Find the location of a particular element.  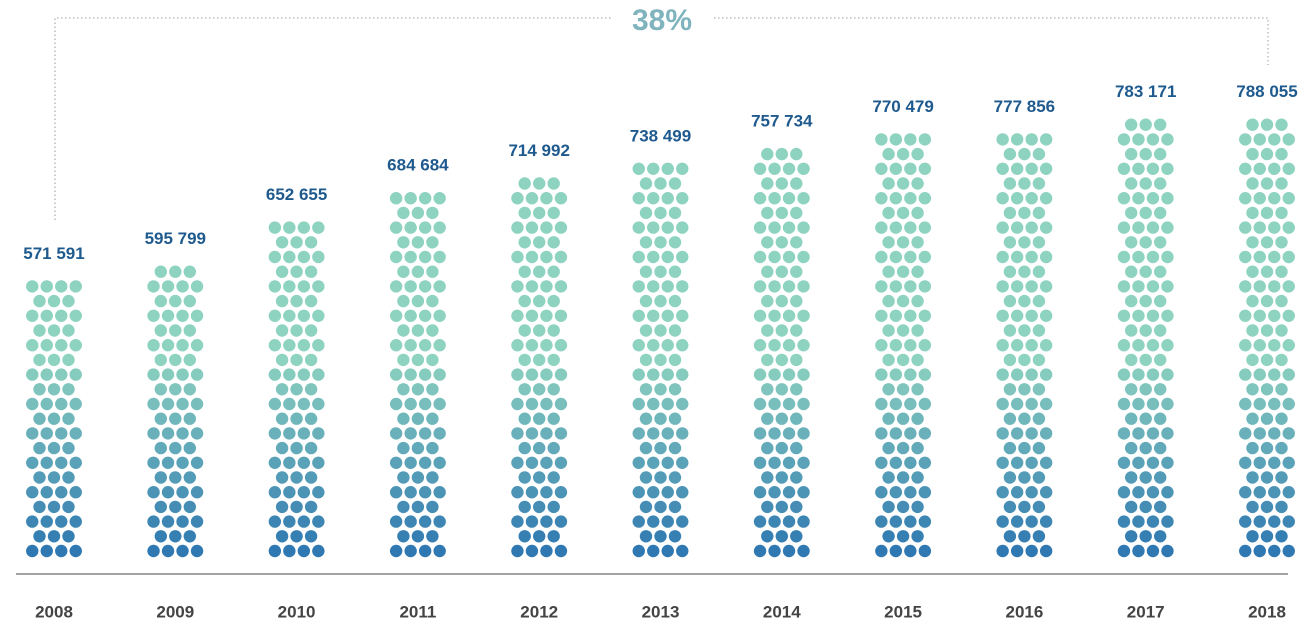

value-label: 788 055 is located at coordinates (1266, 91).